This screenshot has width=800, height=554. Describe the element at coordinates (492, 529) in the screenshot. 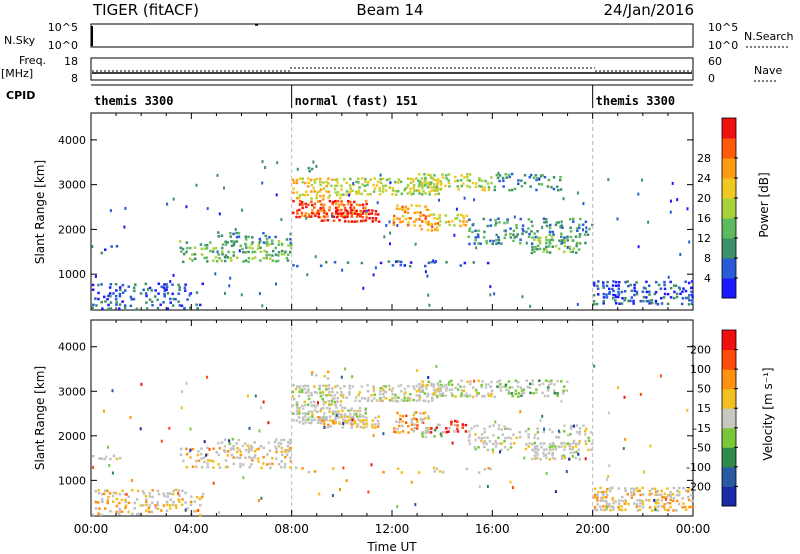

I see `x-tick-label: 16:00` at that location.